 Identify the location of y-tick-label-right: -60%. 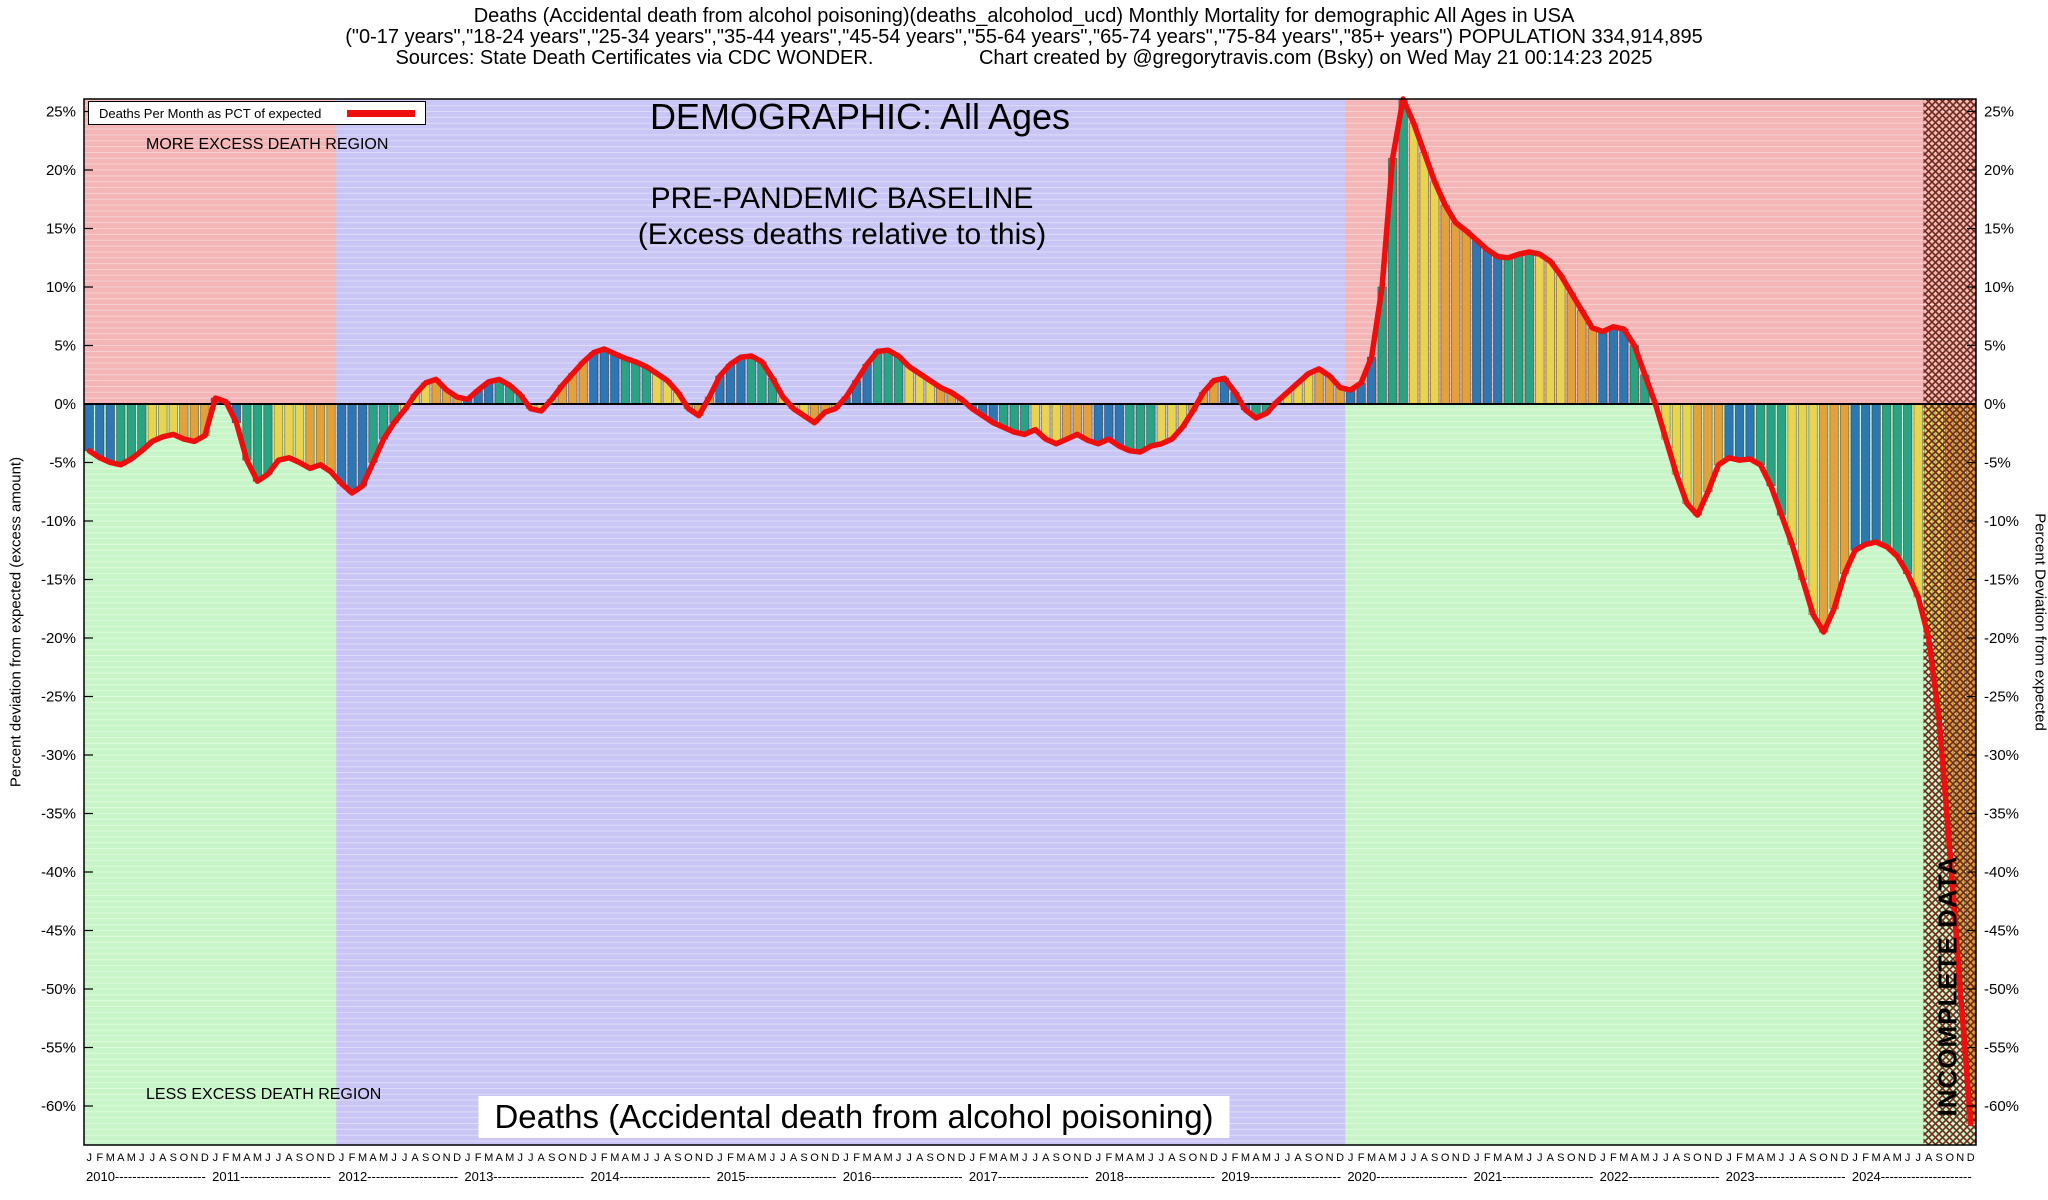
(2001, 1106).